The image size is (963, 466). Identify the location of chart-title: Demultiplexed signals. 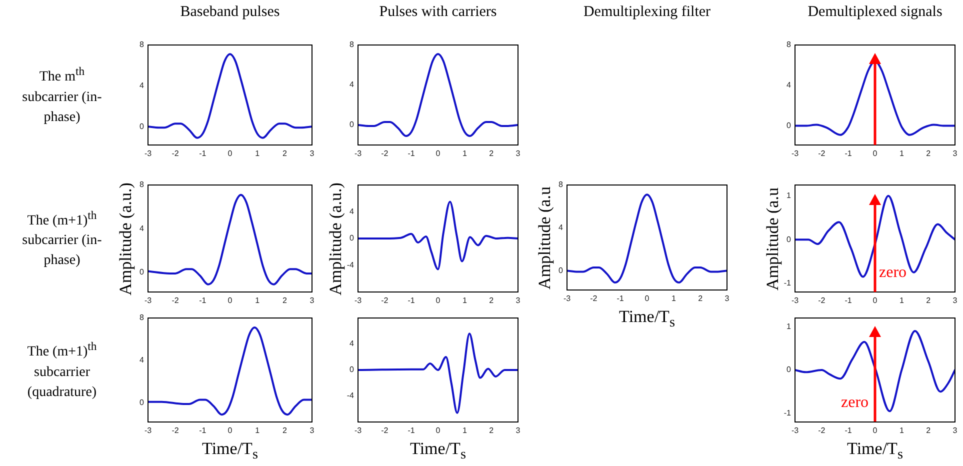
(875, 12).